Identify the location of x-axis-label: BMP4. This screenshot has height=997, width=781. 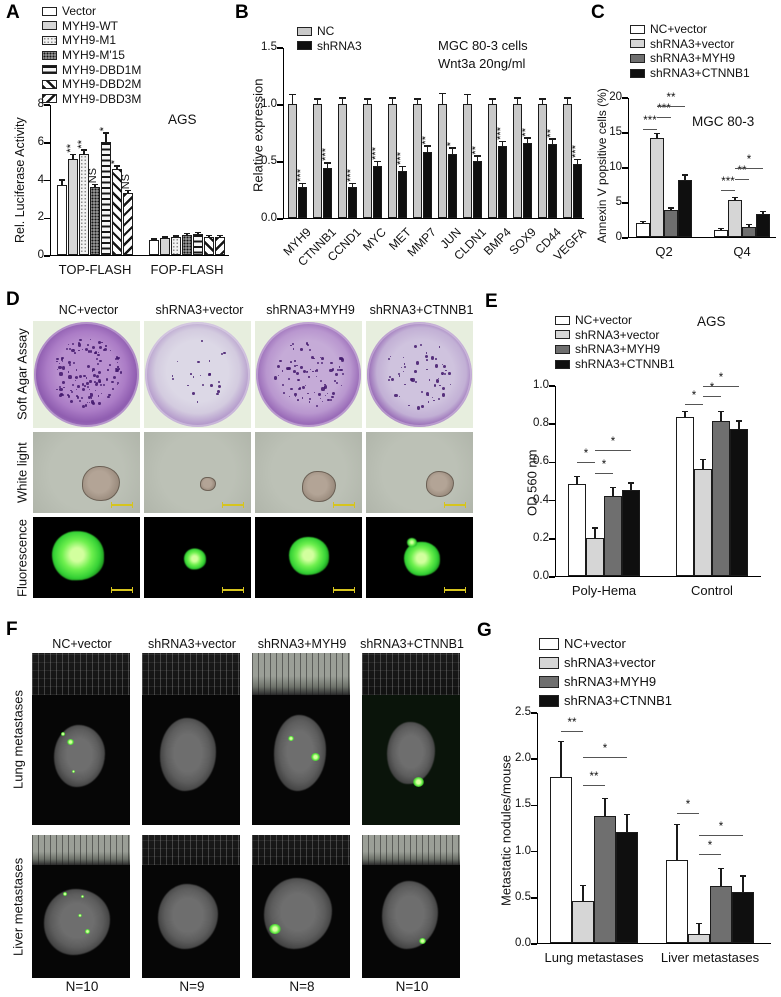
(497, 242).